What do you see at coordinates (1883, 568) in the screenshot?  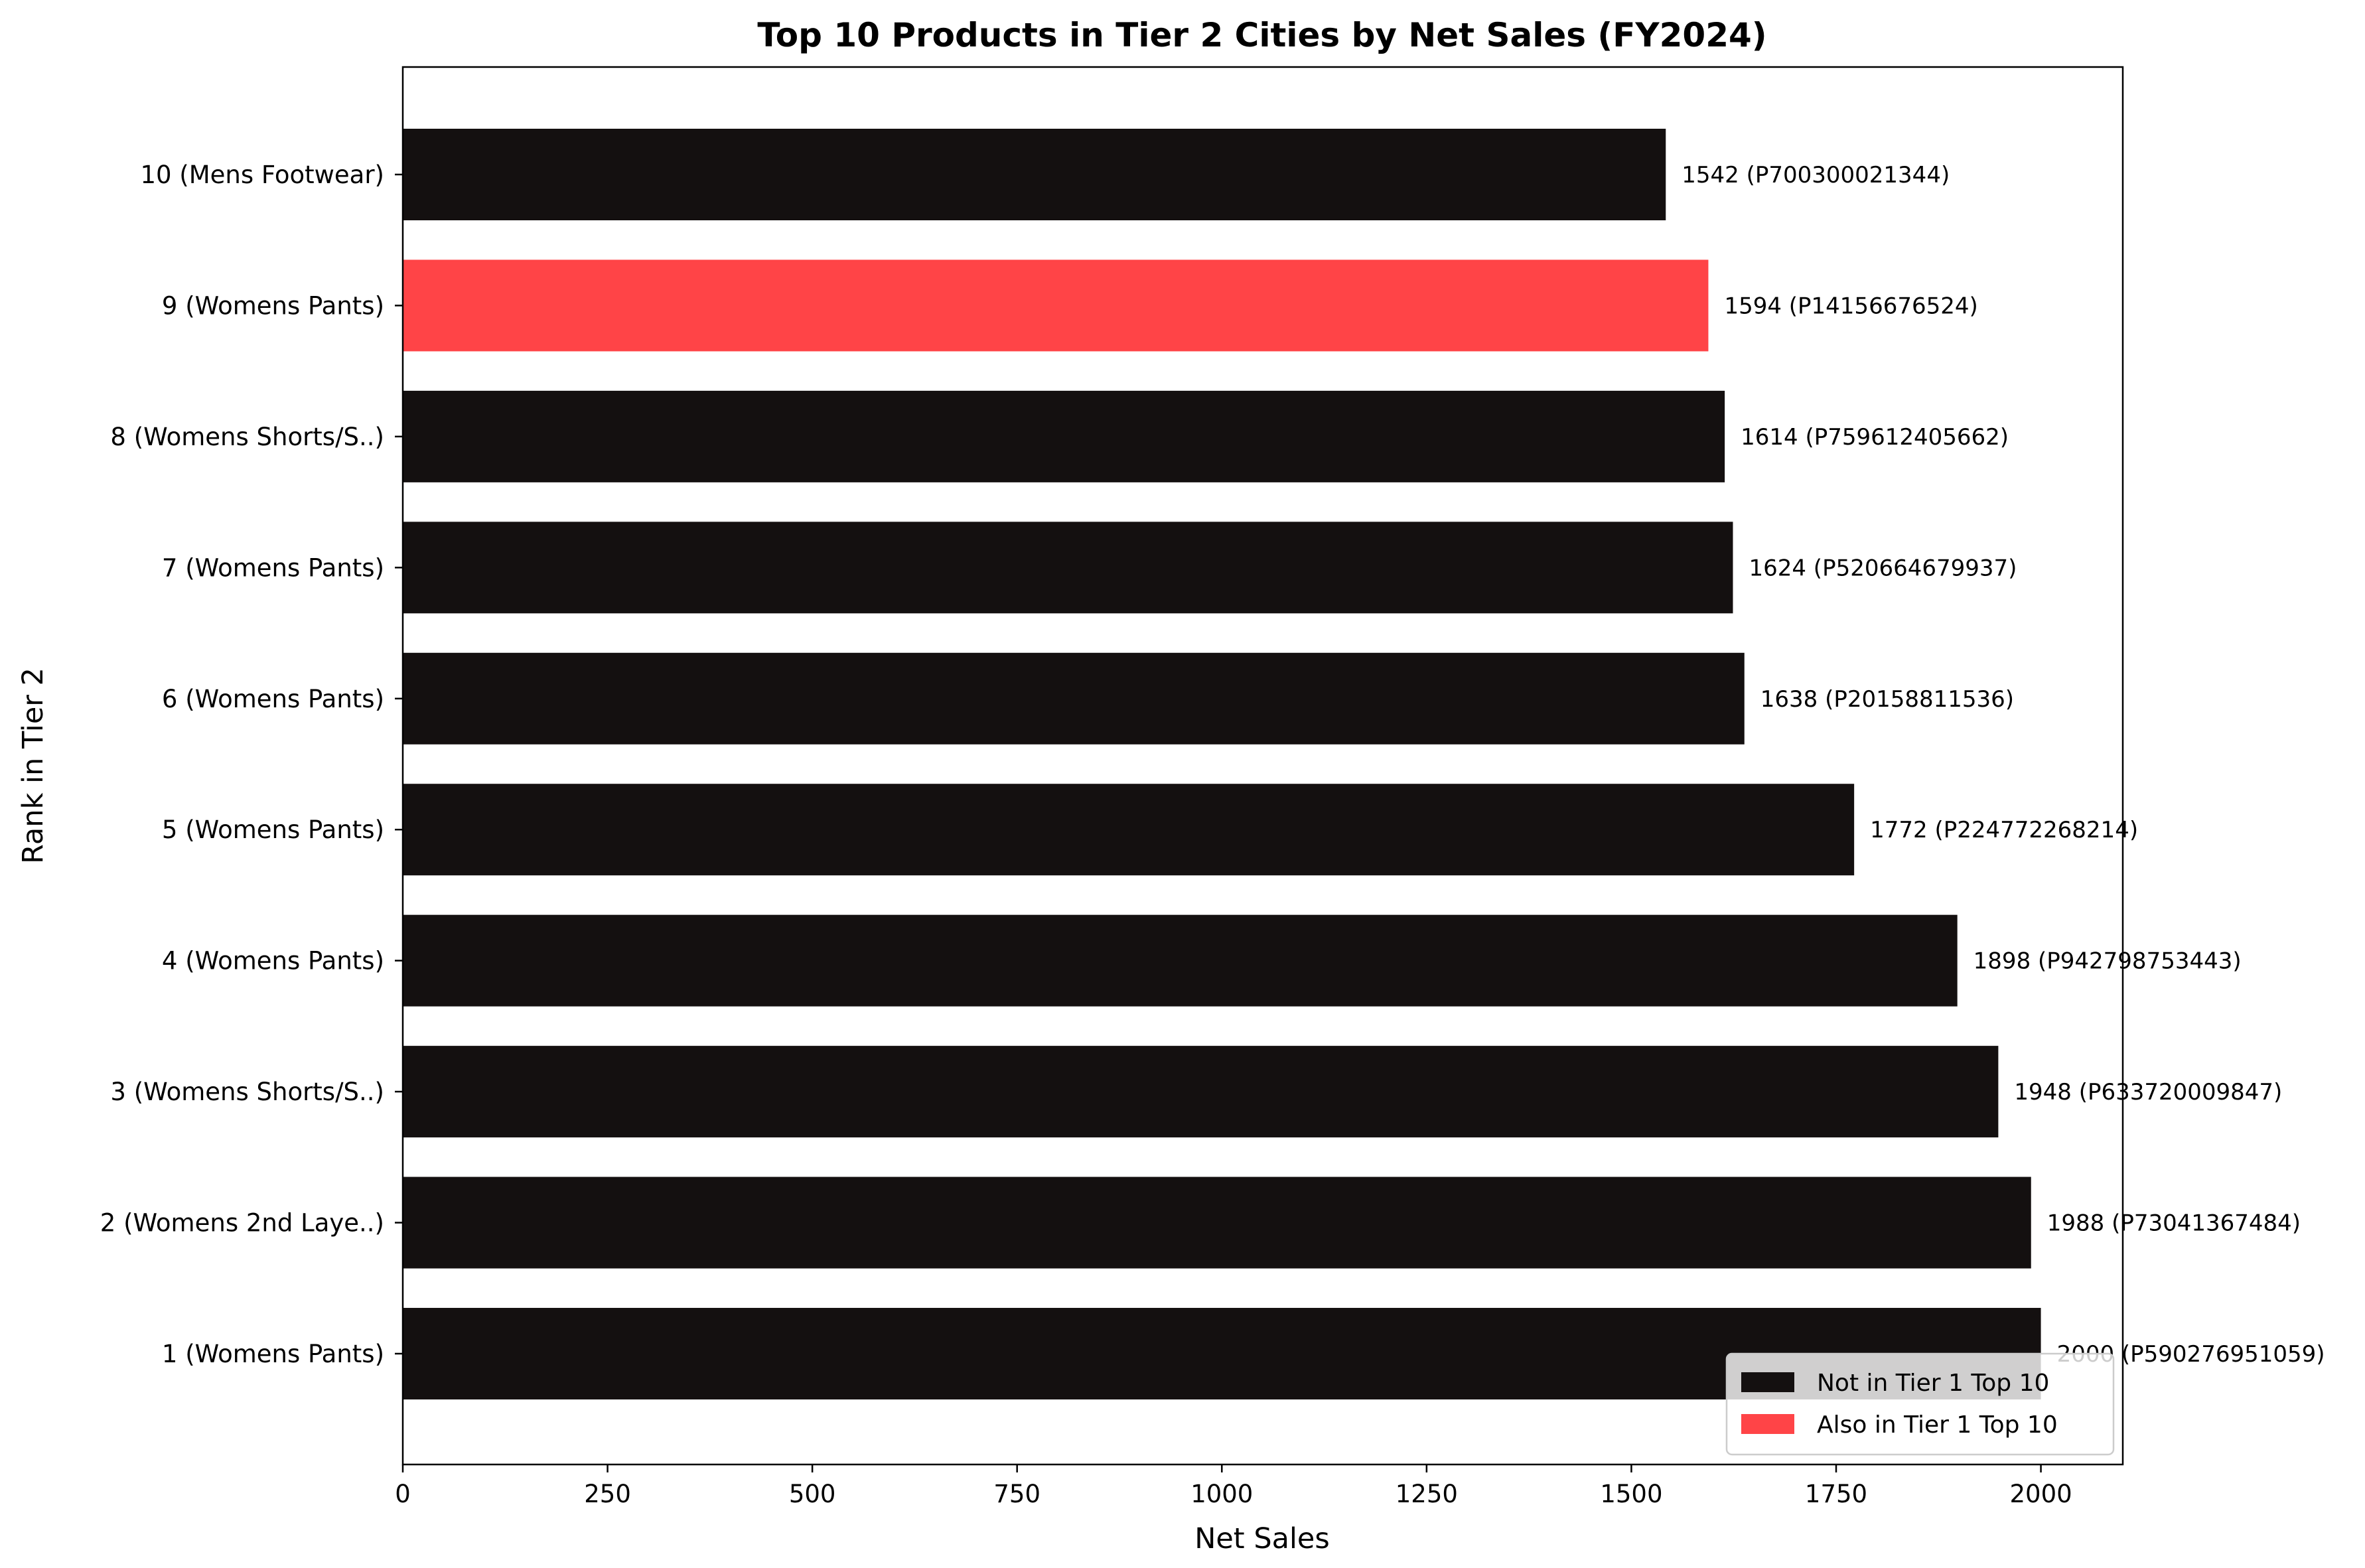 I see `bar-value-label: 1624 (P520664679937)` at bounding box center [1883, 568].